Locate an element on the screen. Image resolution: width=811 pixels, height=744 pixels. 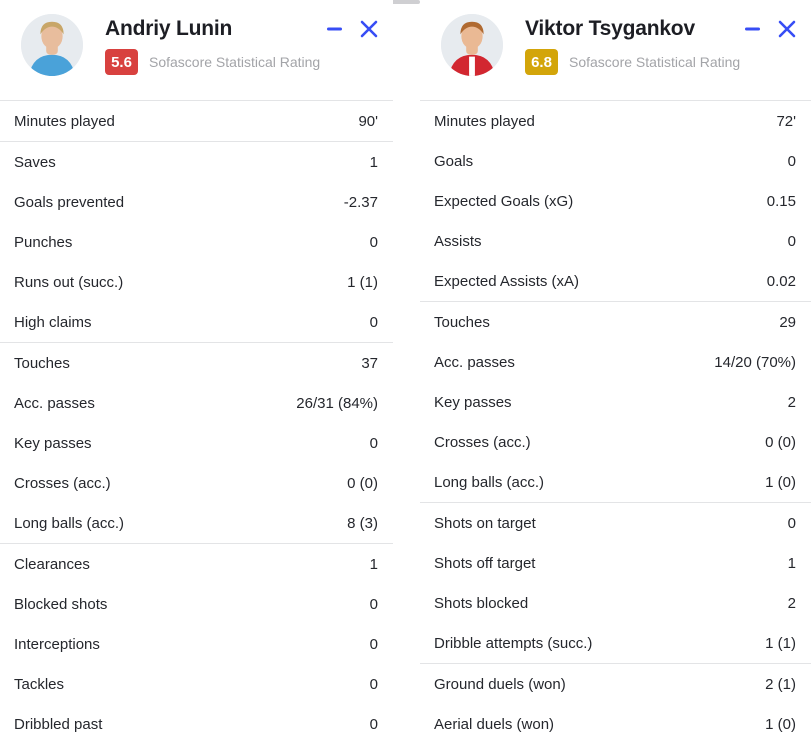
stat-row: Interceptions 0 is located at coordinates (196, 644).